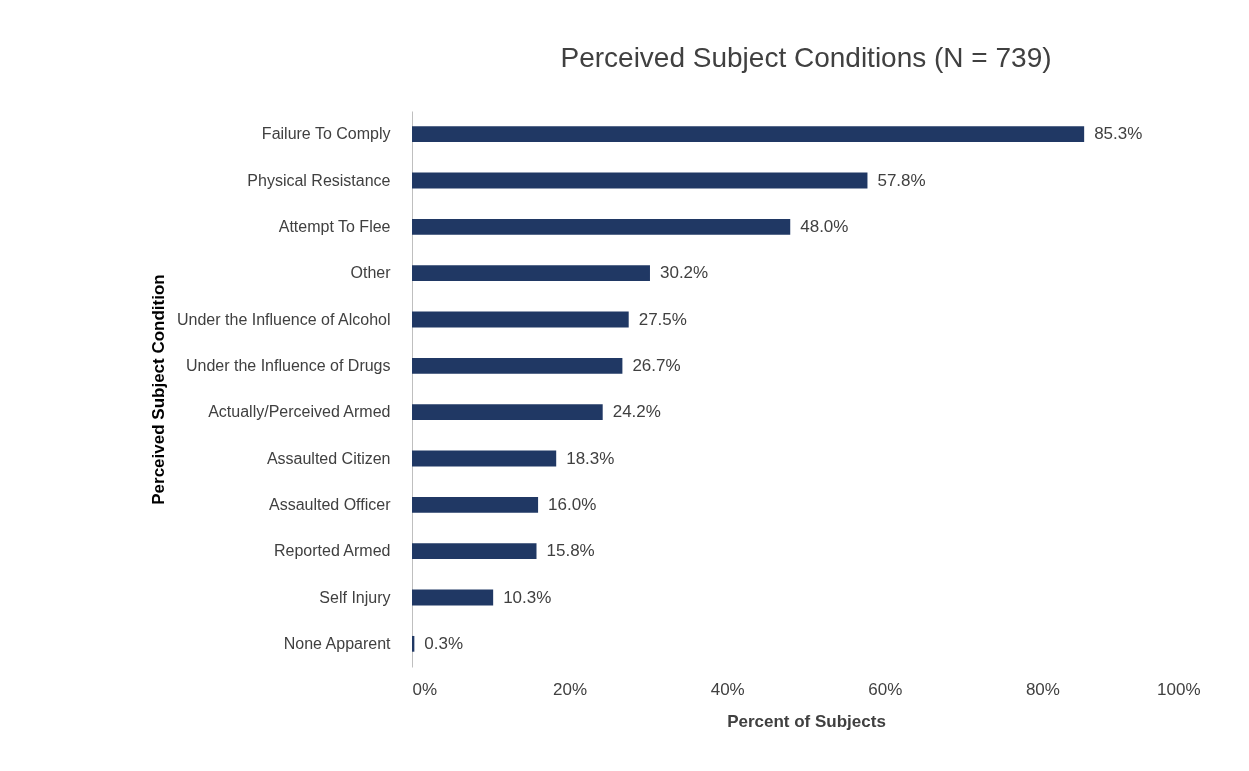  Describe the element at coordinates (330, 504) in the screenshot. I see `y-tick-label: Assaulted Officer` at that location.